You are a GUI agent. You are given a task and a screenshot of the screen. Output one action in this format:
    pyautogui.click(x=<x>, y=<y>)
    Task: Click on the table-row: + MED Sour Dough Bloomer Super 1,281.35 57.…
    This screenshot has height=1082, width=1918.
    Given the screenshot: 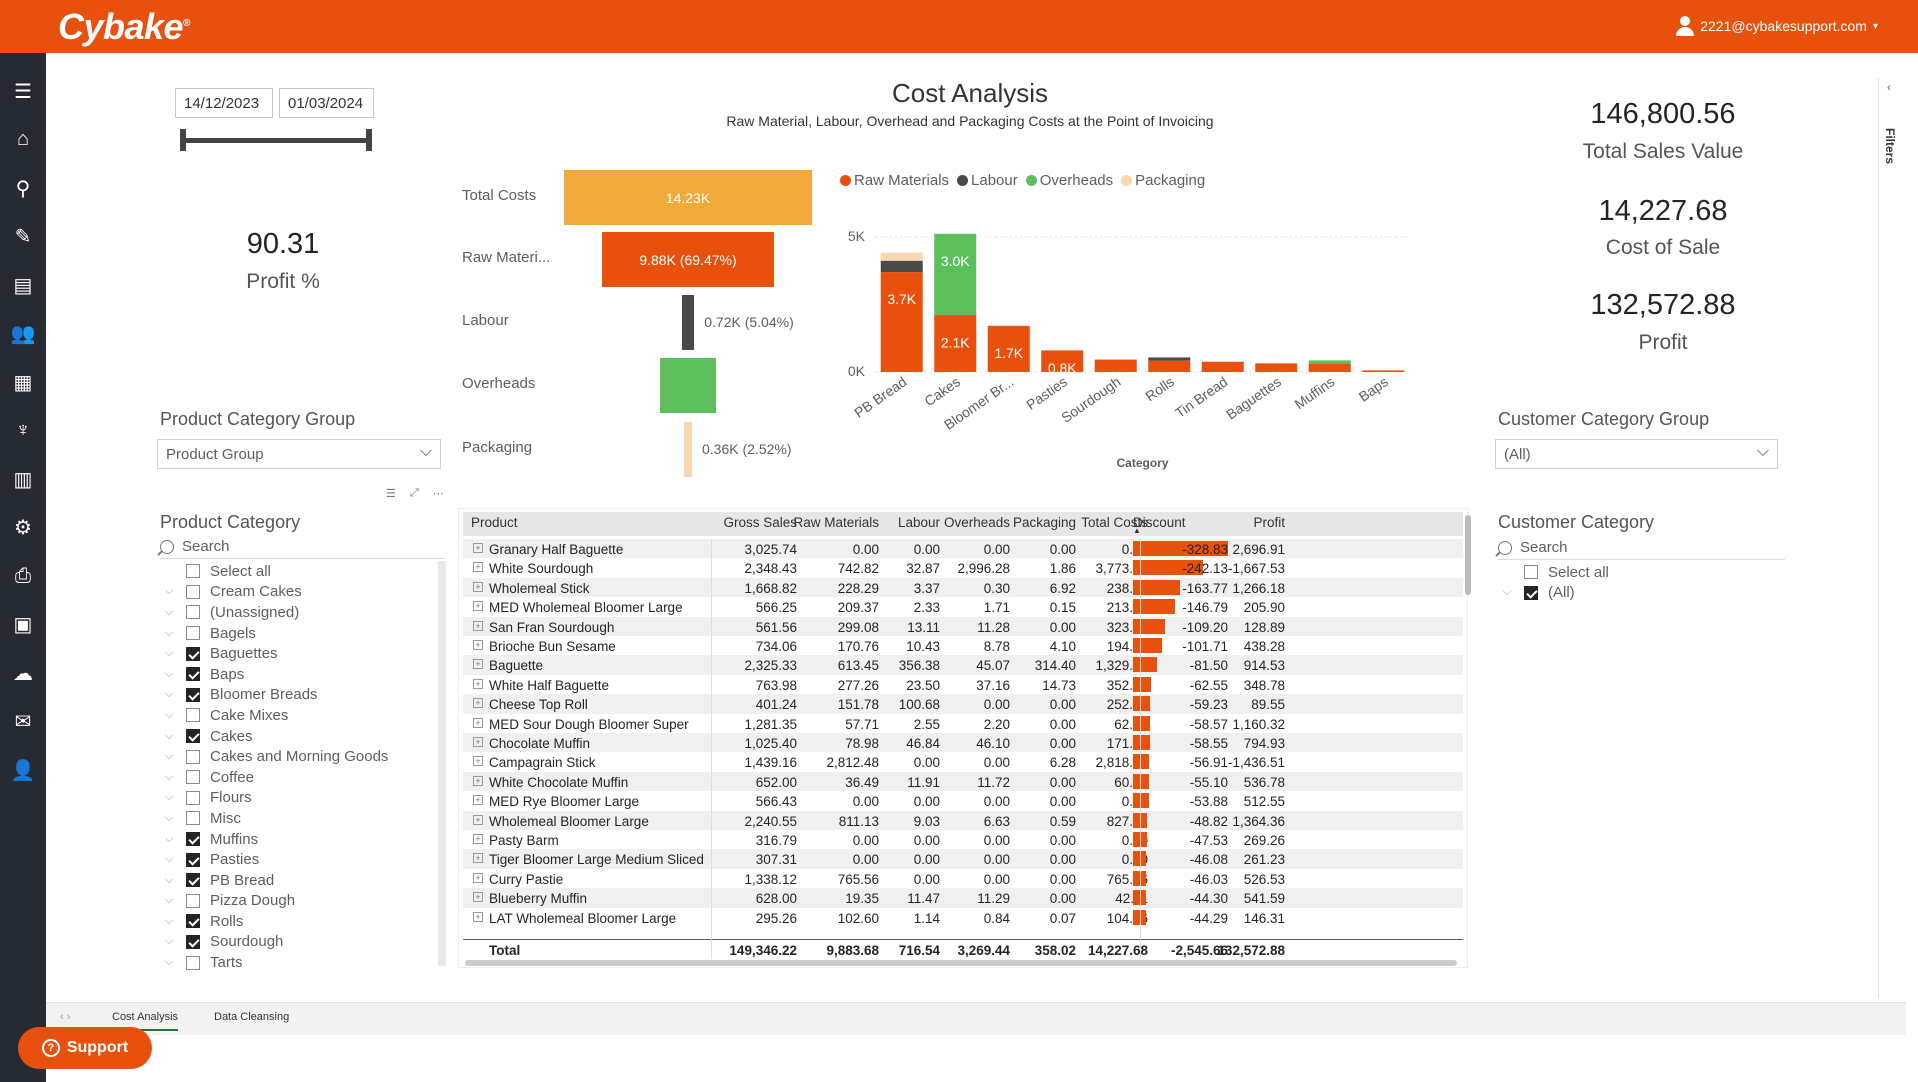 What is the action you would take?
    pyautogui.click(x=963, y=723)
    